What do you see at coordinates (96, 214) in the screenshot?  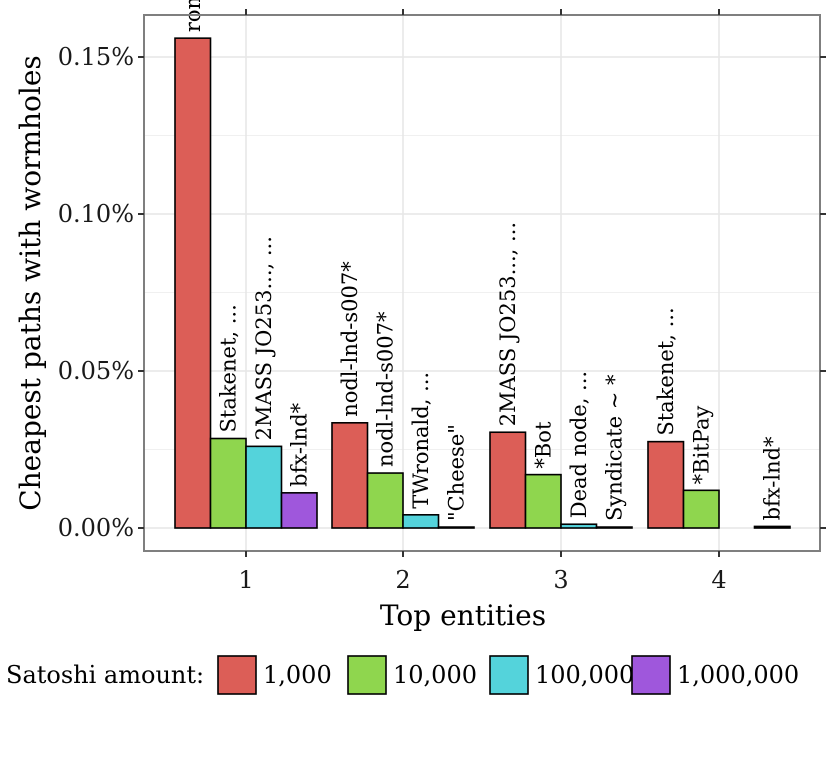 I see `y-tick-label: 0.10%` at bounding box center [96, 214].